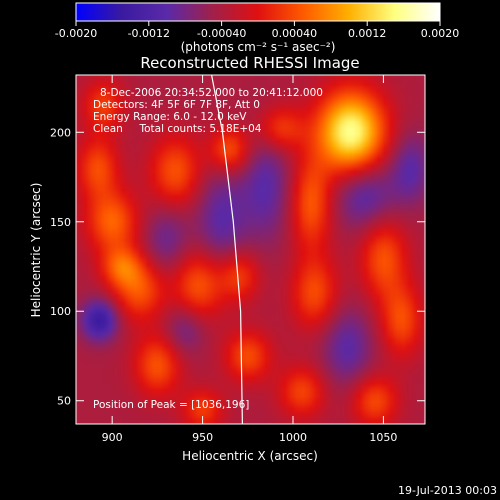 This screenshot has width=500, height=500. Describe the element at coordinates (171, 405) in the screenshot. I see `annotation-peak-position: Position of Peak = [1036,196]` at that location.